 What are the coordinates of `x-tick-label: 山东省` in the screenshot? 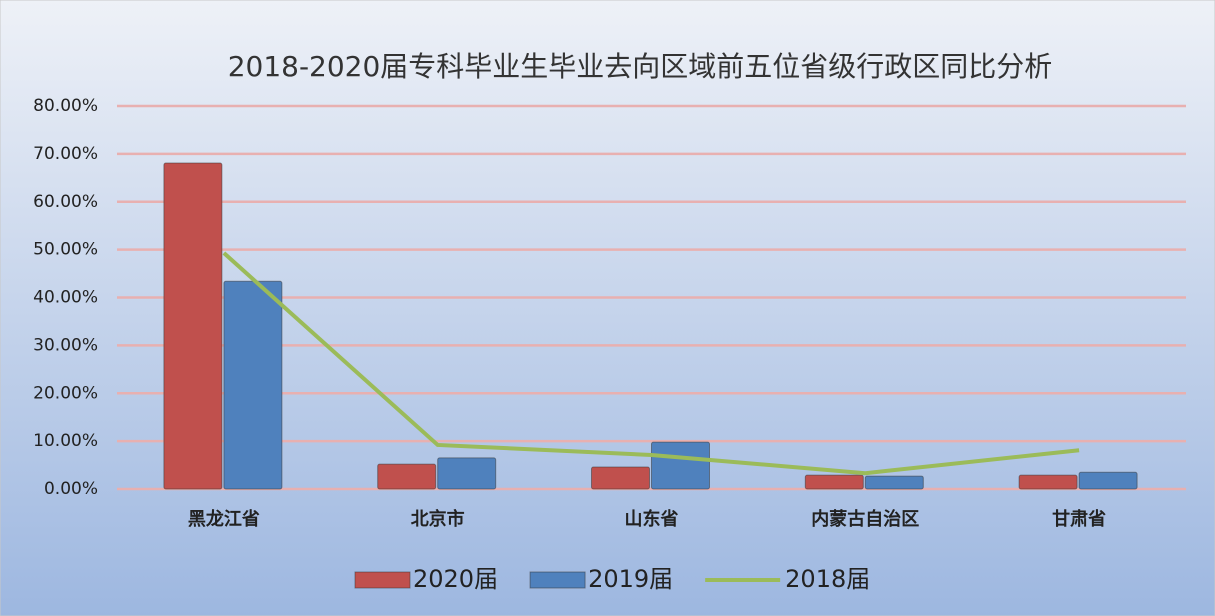 It's located at (652, 519).